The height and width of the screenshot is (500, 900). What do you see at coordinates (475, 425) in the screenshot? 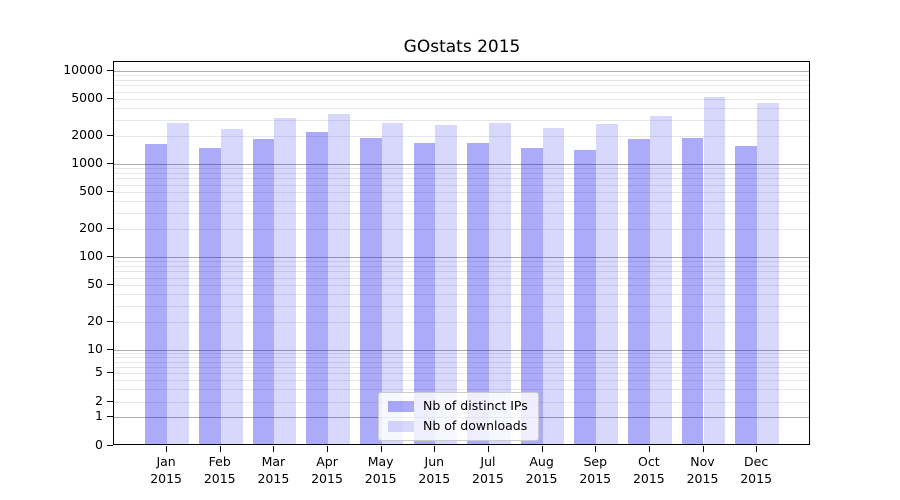
I see `legend-label-downloads: Nb of downloads` at bounding box center [475, 425].